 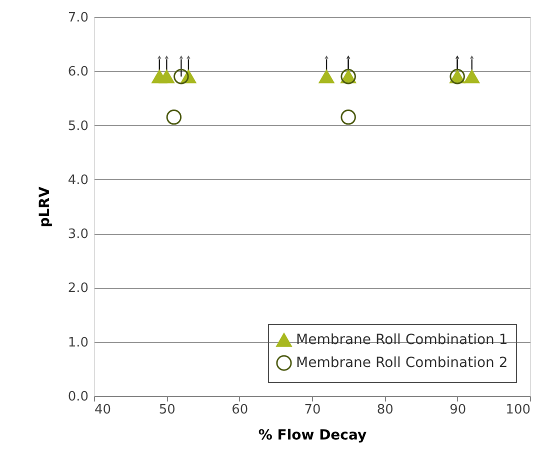 What do you see at coordinates (78, 126) in the screenshot?
I see `y-tick-label: 5.0` at bounding box center [78, 126].